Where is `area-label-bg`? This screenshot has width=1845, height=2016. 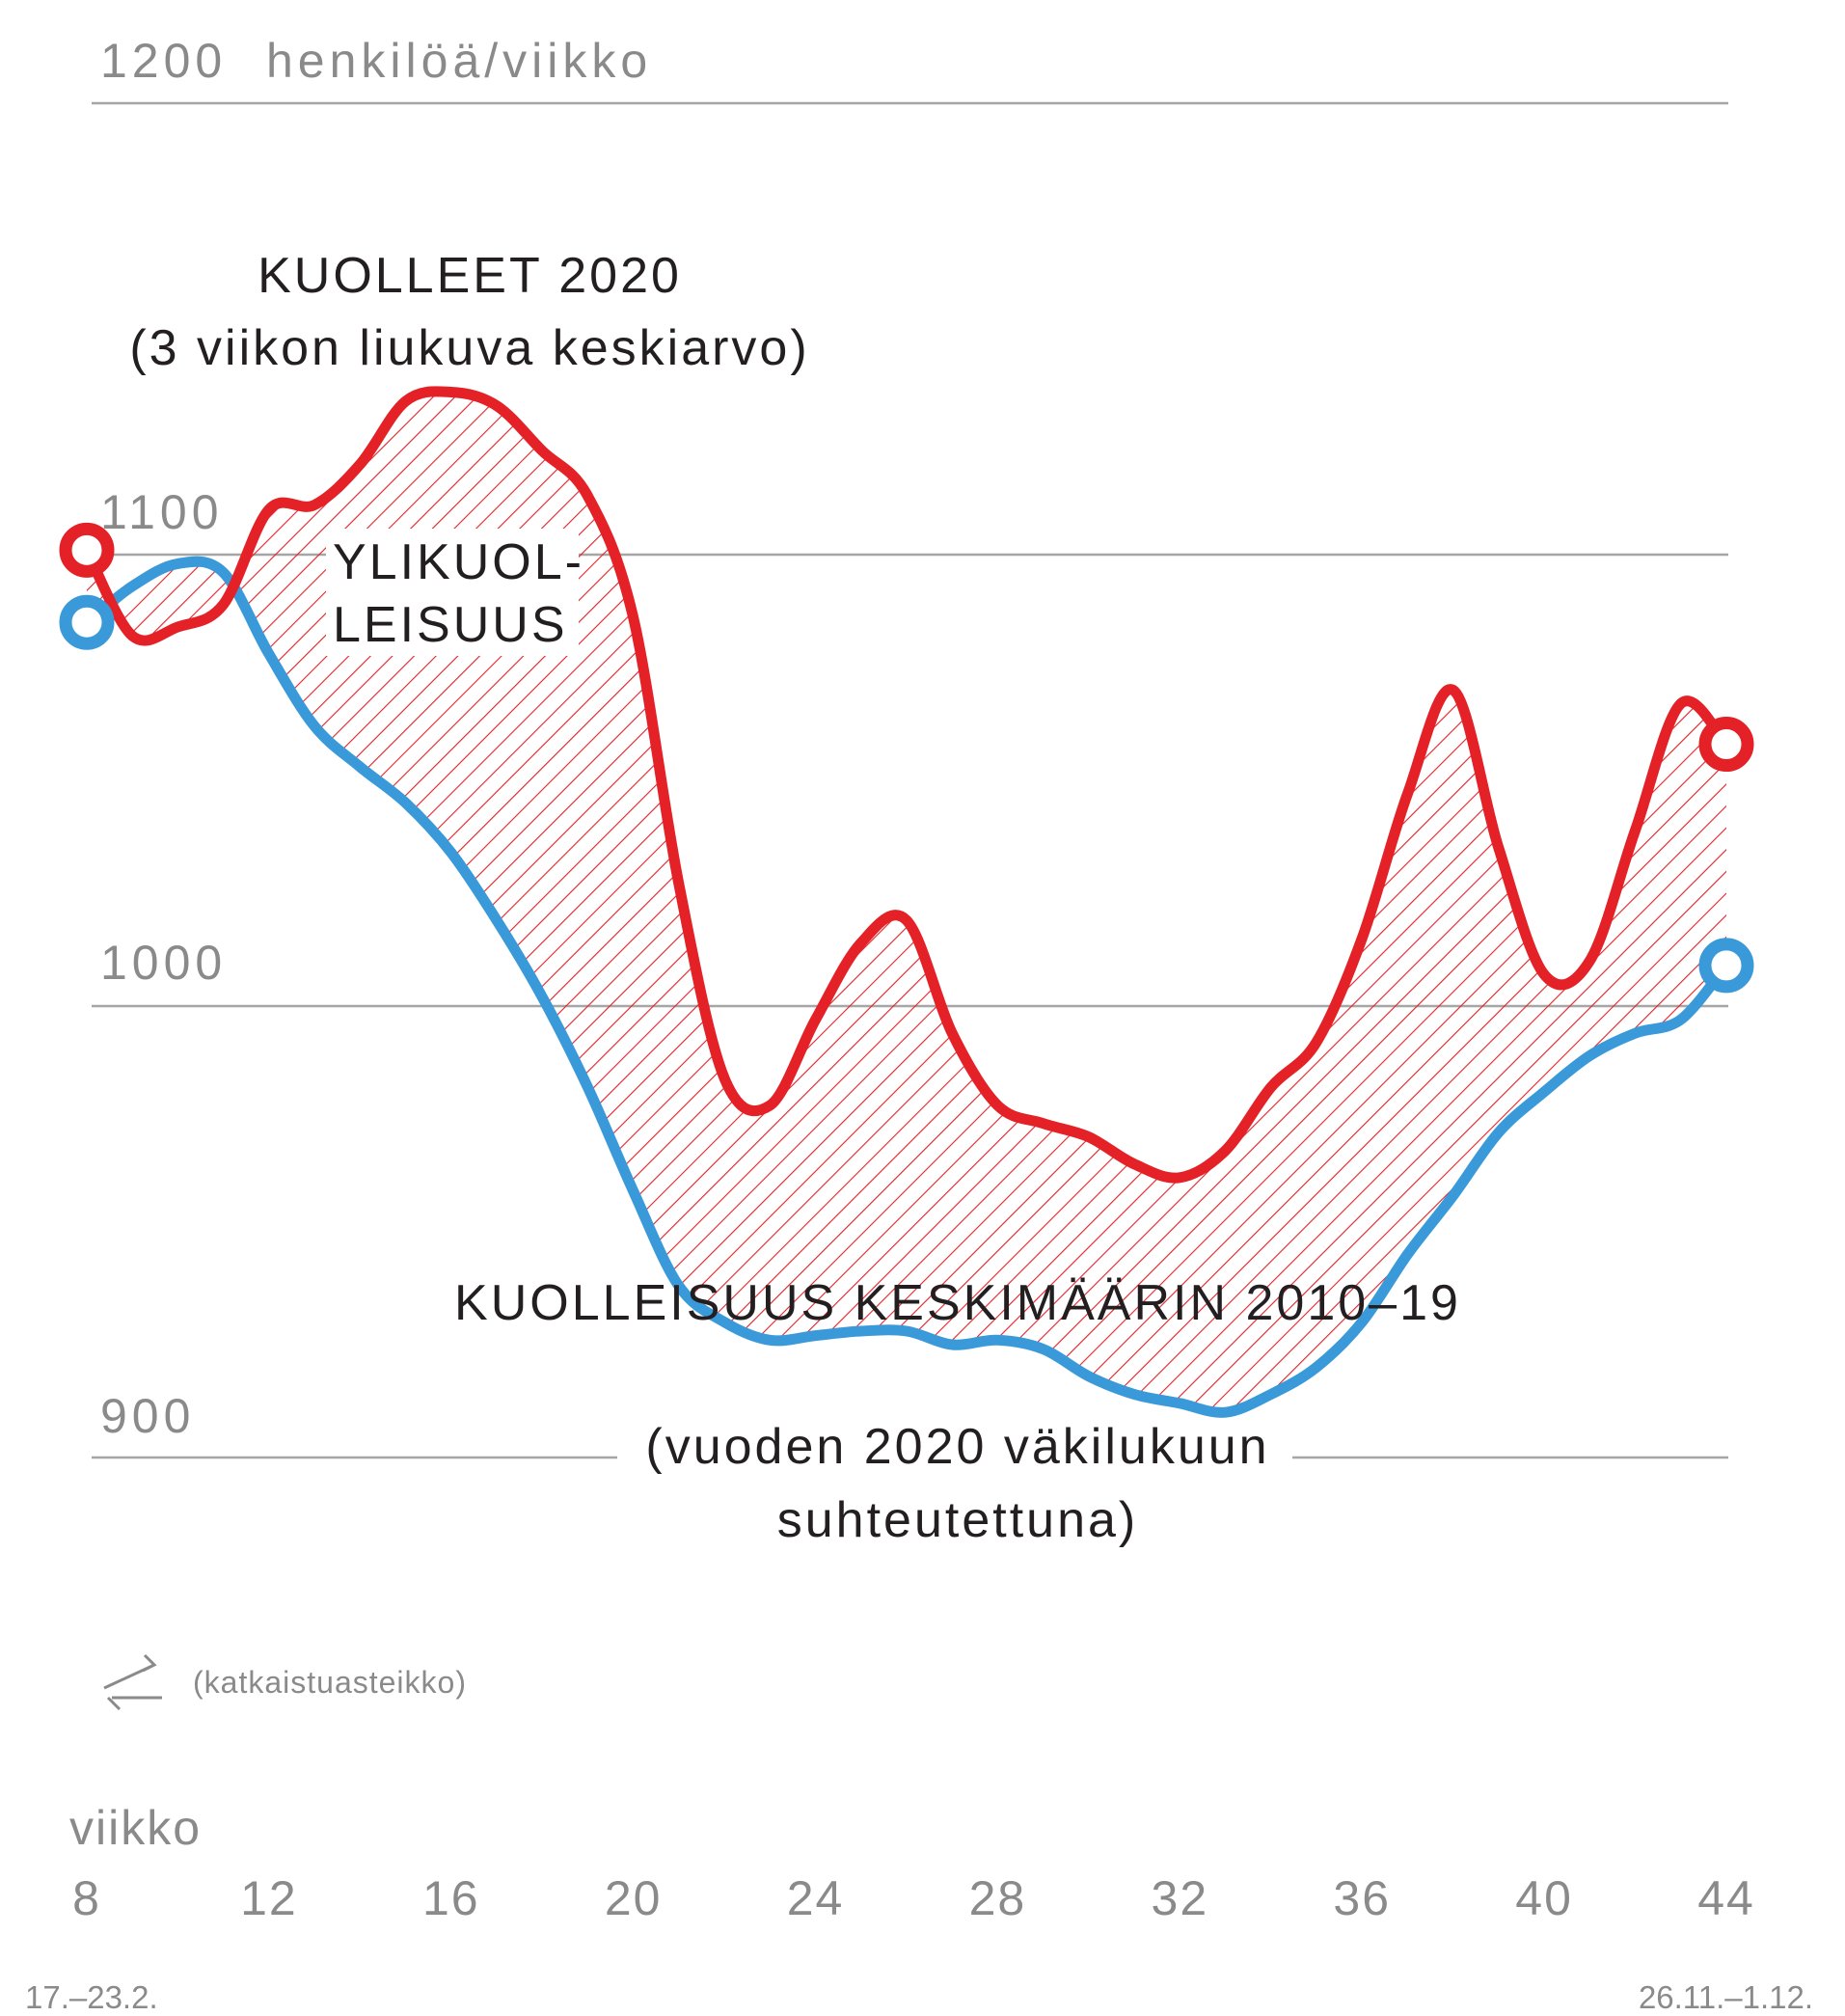 area-label-bg is located at coordinates (452, 592).